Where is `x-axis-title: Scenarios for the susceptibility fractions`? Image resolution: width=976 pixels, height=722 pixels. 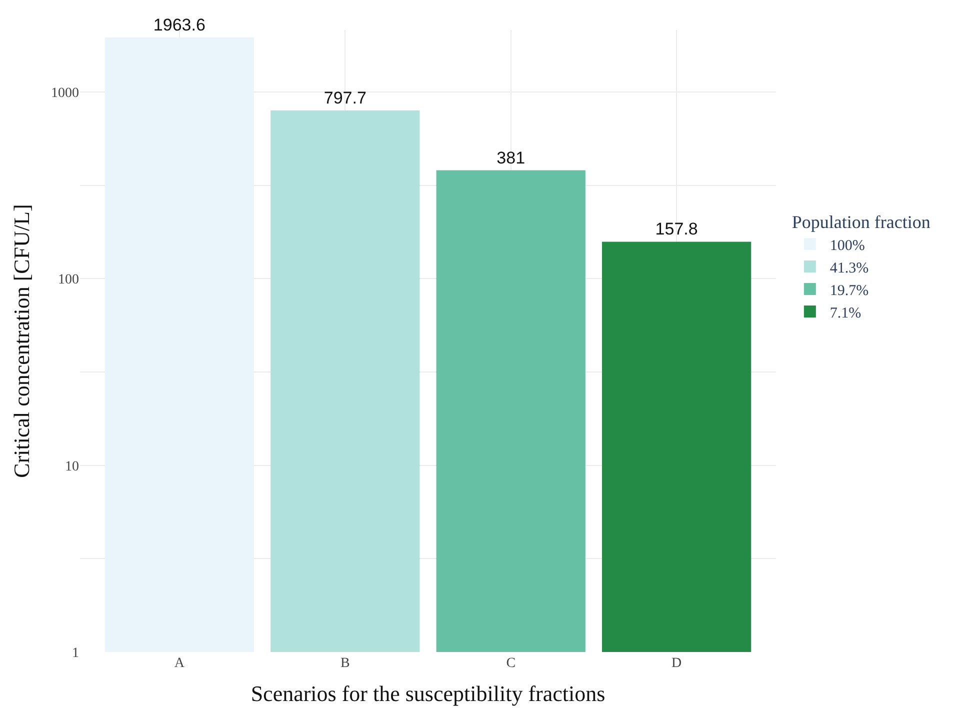
x-axis-title: Scenarios for the susceptibility fractions is located at coordinates (428, 693).